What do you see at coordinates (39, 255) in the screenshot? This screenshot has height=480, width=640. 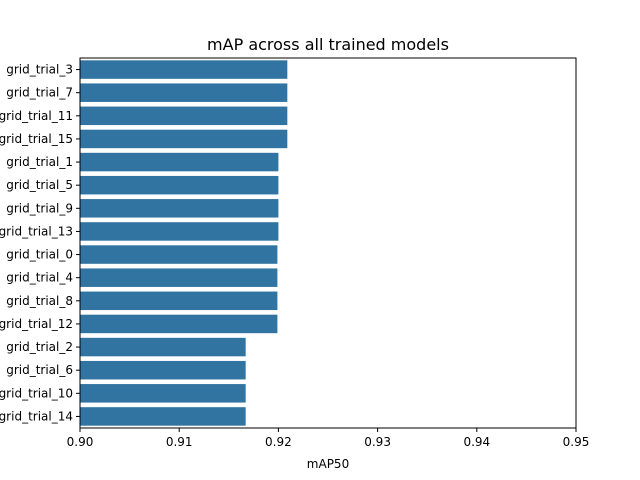 I see `y-tick-label: grid_trial_0` at bounding box center [39, 255].